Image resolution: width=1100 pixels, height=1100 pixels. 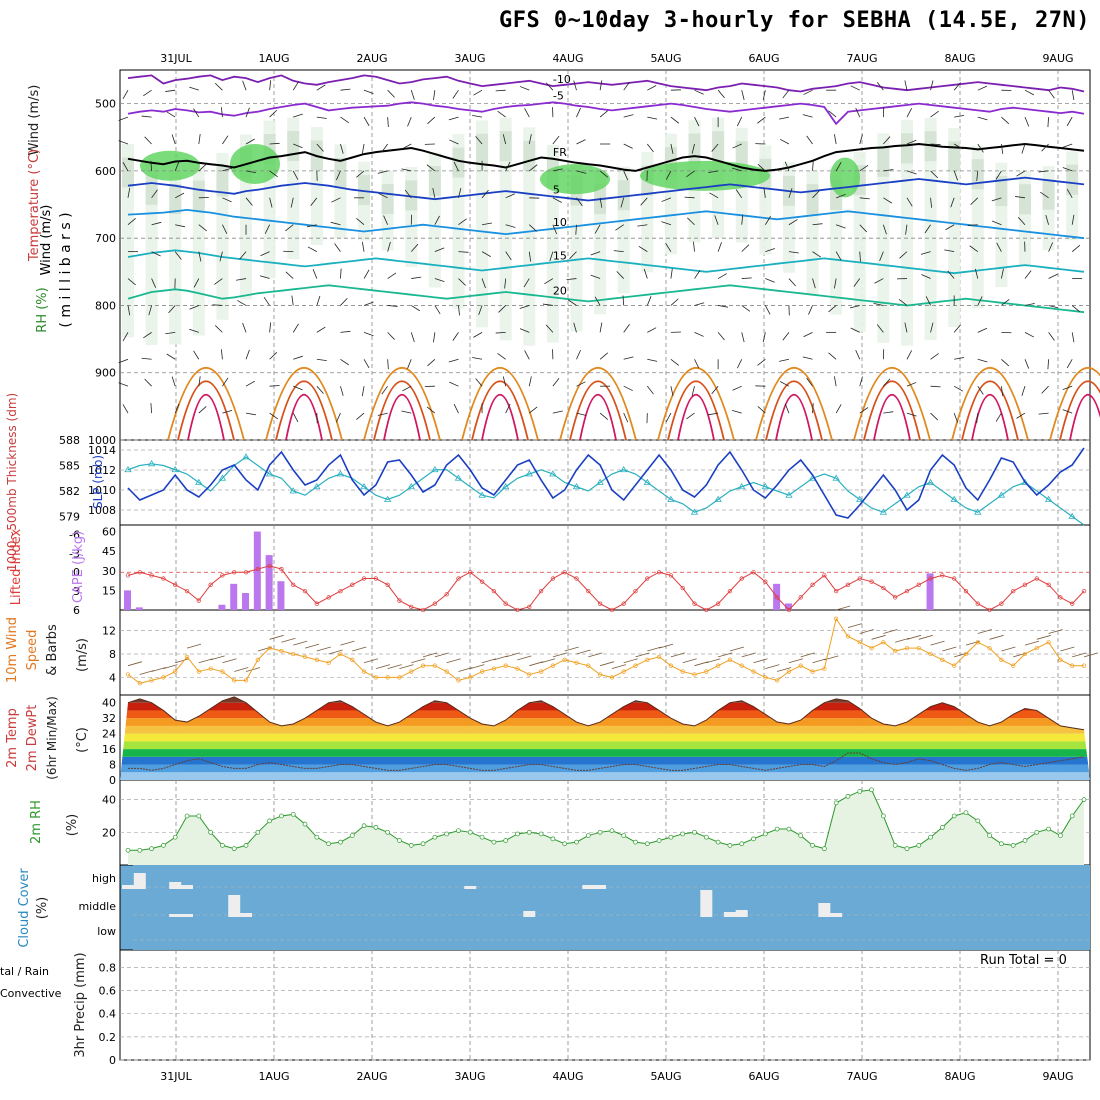 I want to click on slp-axis-label: SLP (mb), so click(x=98, y=482).